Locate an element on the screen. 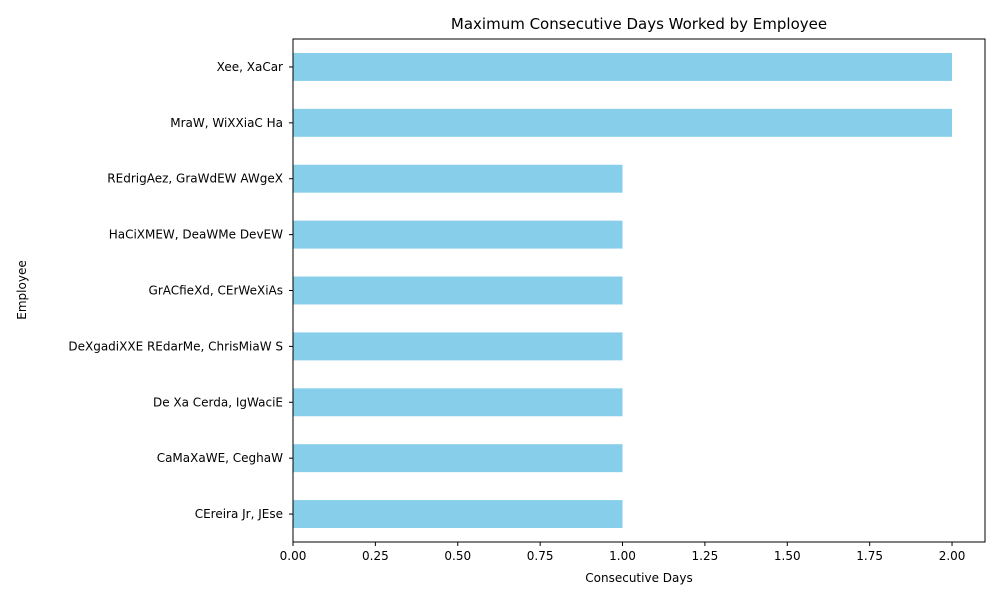  x-tick-label: 0.50 is located at coordinates (457, 556).